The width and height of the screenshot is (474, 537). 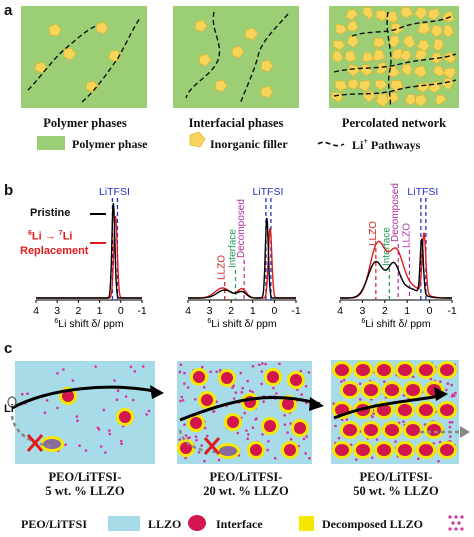 I want to click on tick-label: 4, so click(x=36, y=311).